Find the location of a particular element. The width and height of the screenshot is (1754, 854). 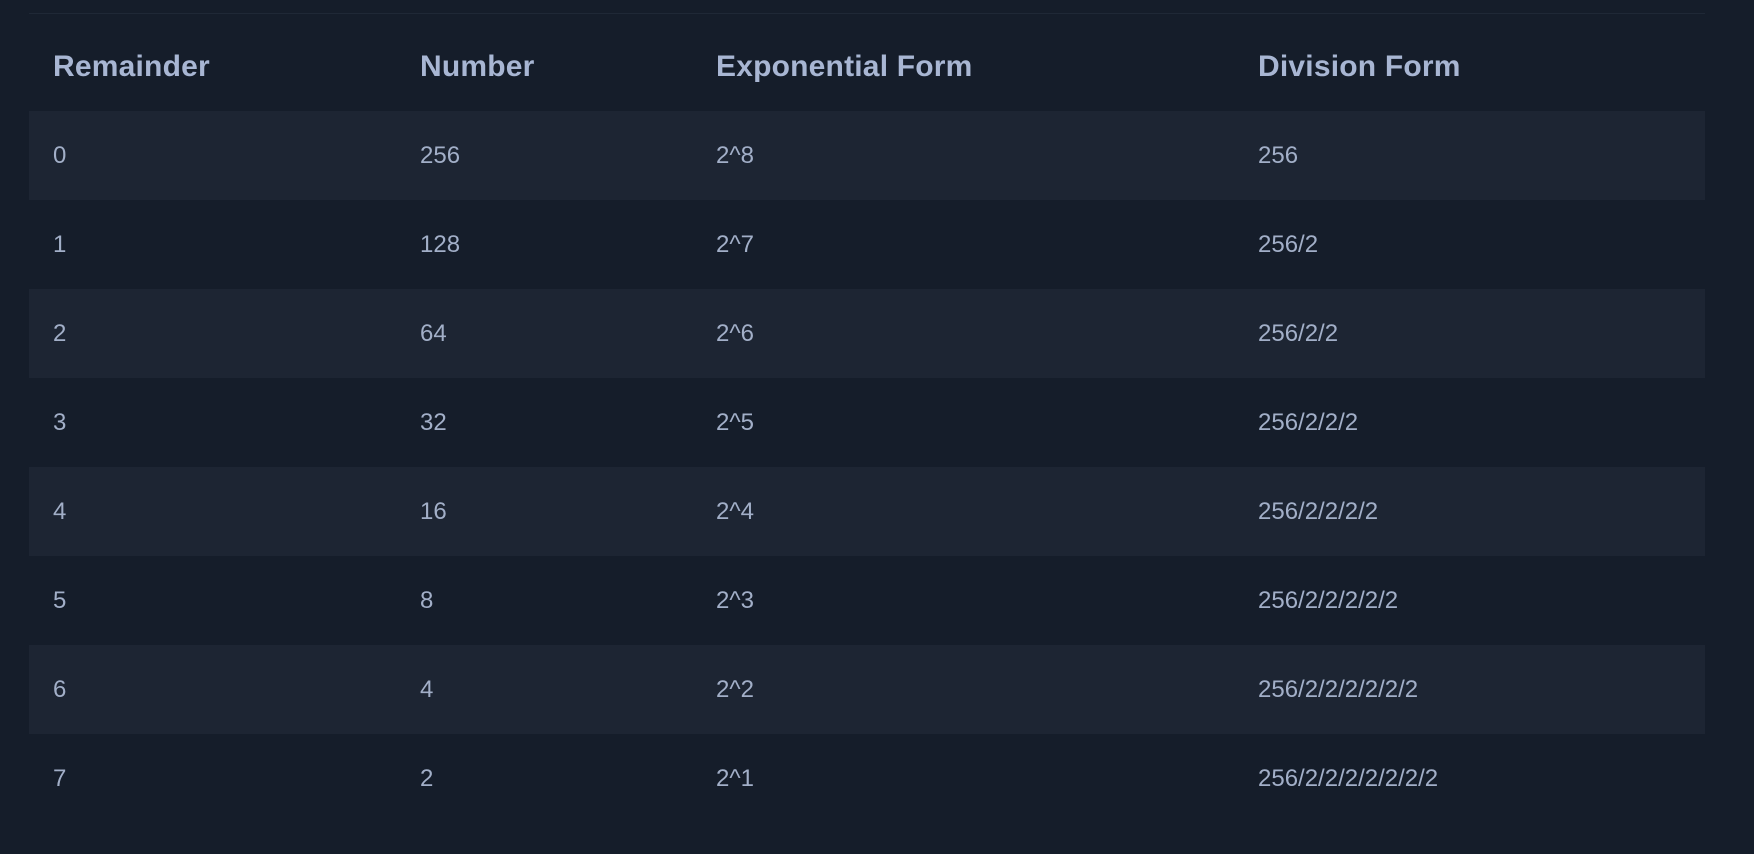

header-number: Number is located at coordinates (477, 66).